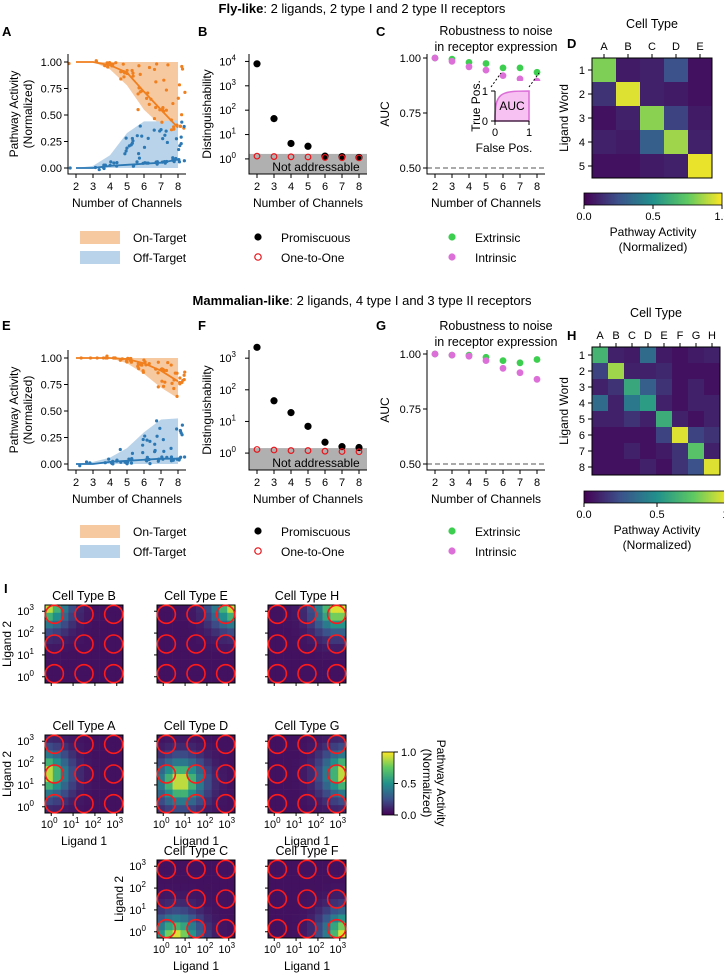 The width and height of the screenshot is (724, 975). Describe the element at coordinates (308, 426) in the screenshot. I see `promiscuous-point-F` at that location.